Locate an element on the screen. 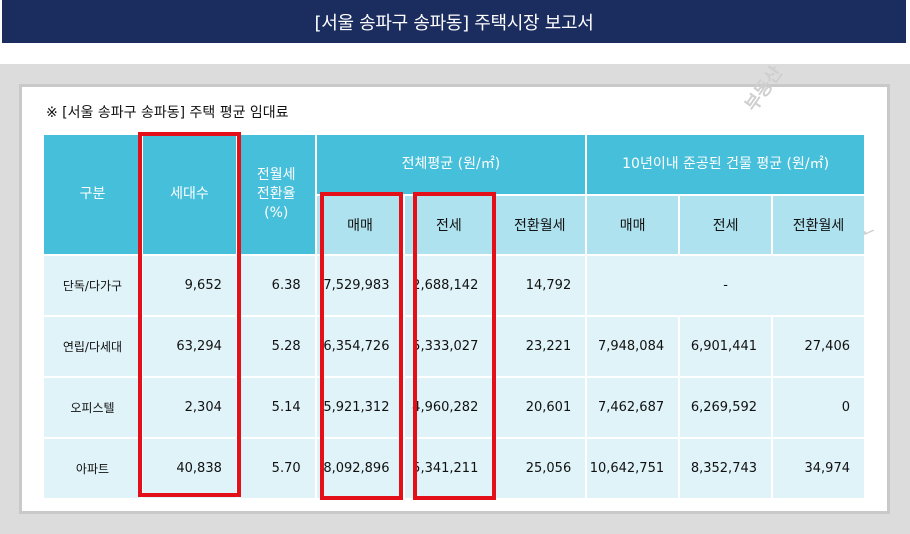 The width and height of the screenshot is (910, 534). subheader-monthly: 전환월세 is located at coordinates (540, 225).